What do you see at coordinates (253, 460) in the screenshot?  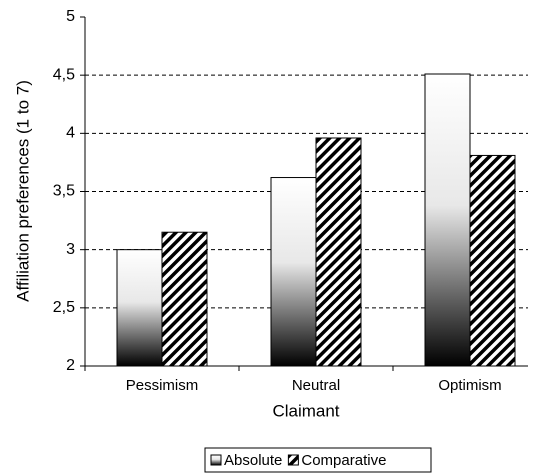 I see `legend-label: Absolute` at bounding box center [253, 460].